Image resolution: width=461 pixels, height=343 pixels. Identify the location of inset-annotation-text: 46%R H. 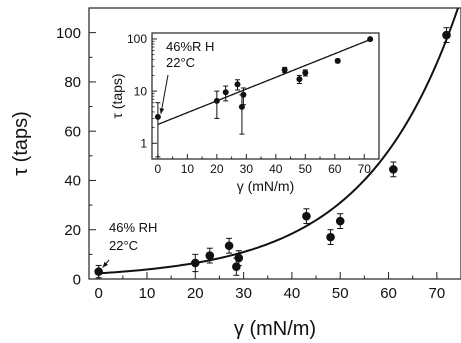
(190, 46).